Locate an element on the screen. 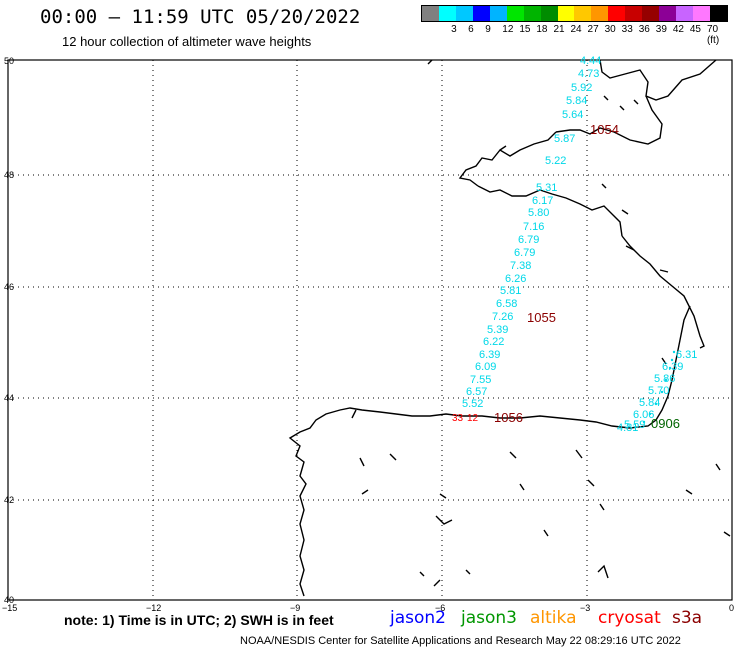 This screenshot has width=740, height=650. swh-value-label: 6.06 is located at coordinates (643, 415).